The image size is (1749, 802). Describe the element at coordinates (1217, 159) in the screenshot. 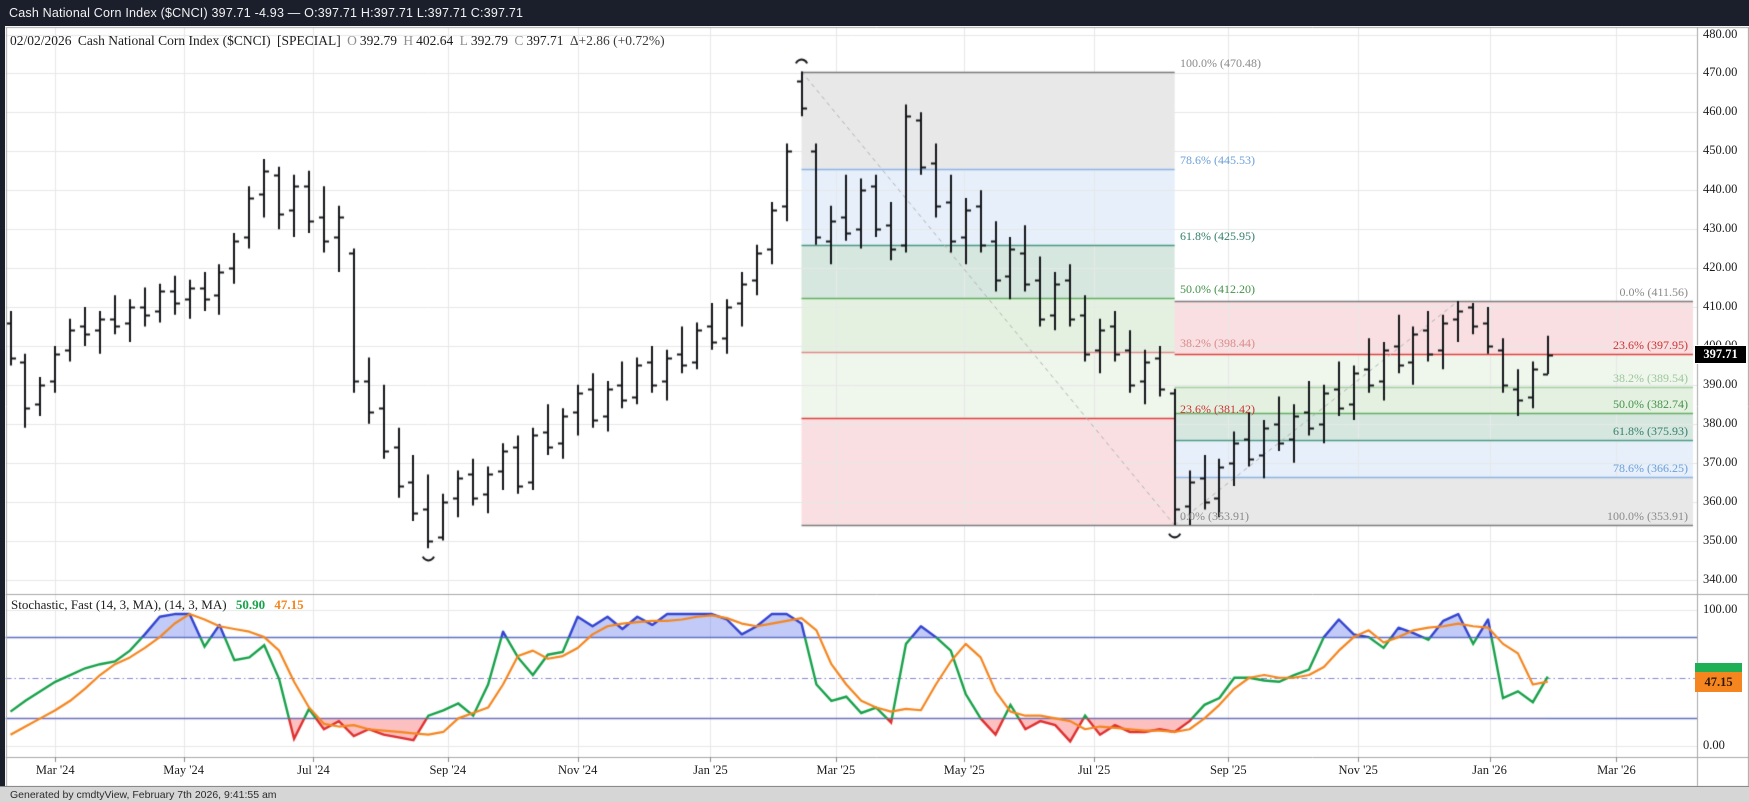

I see `fib-level-label: 78.6% (445.53)` at that location.